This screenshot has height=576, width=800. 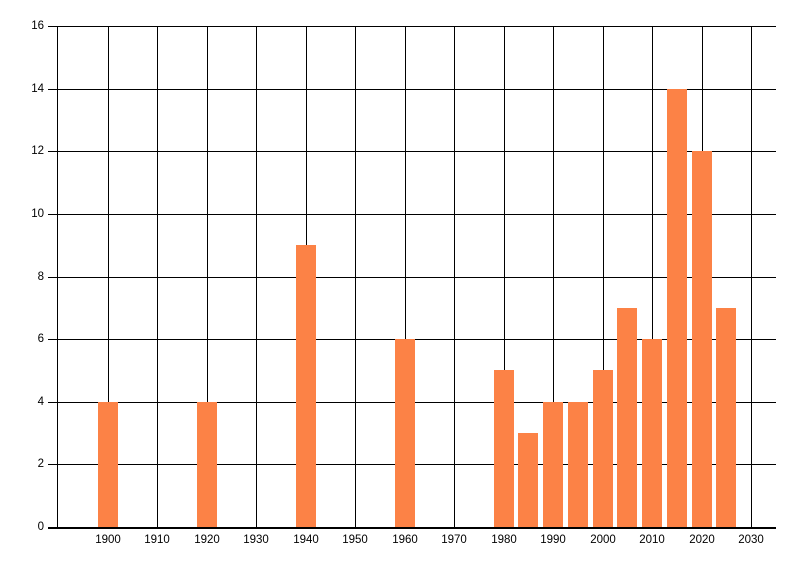 I want to click on y-axis-label: 0, so click(x=40, y=527).